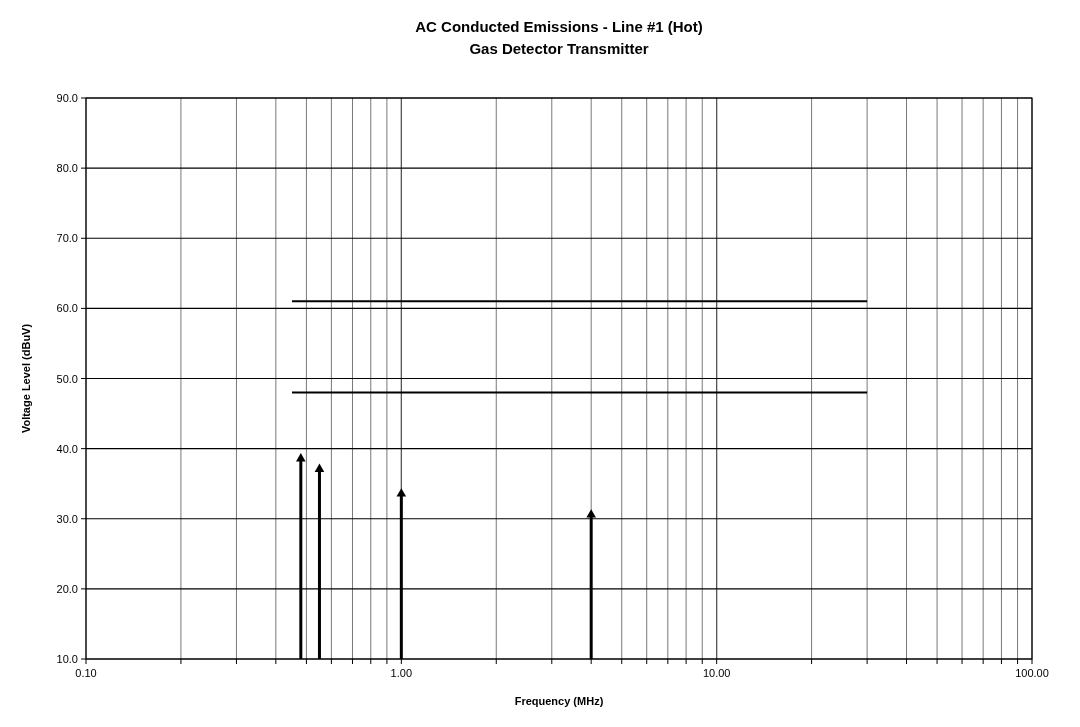 The width and height of the screenshot is (1080, 727). I want to click on x-tick-label: 10.00, so click(716, 673).